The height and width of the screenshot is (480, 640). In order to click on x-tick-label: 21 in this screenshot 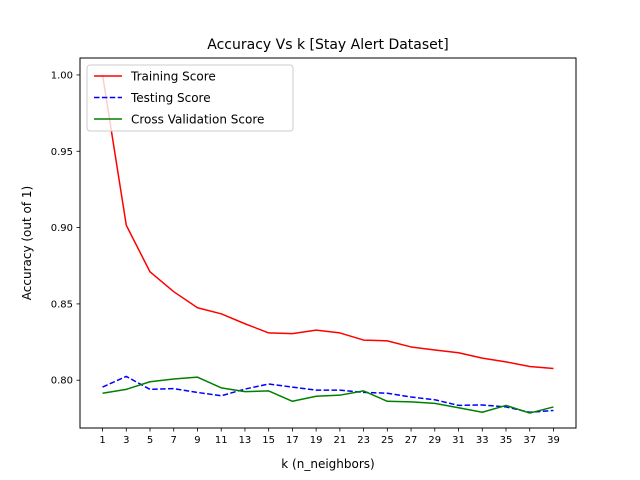, I will do `click(339, 440)`.